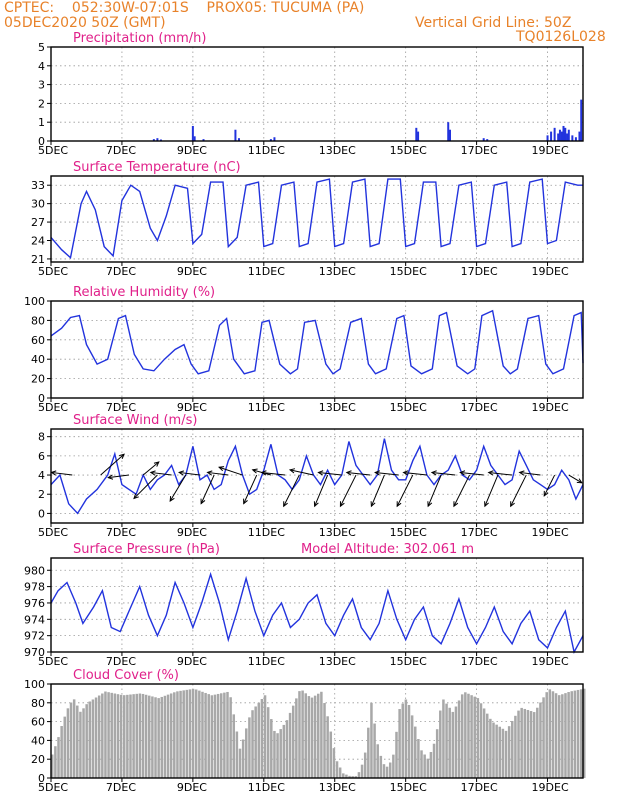 This screenshot has width=618, height=800. Describe the element at coordinates (41, 141) in the screenshot. I see `precipitation-ytick-label: 0` at that location.